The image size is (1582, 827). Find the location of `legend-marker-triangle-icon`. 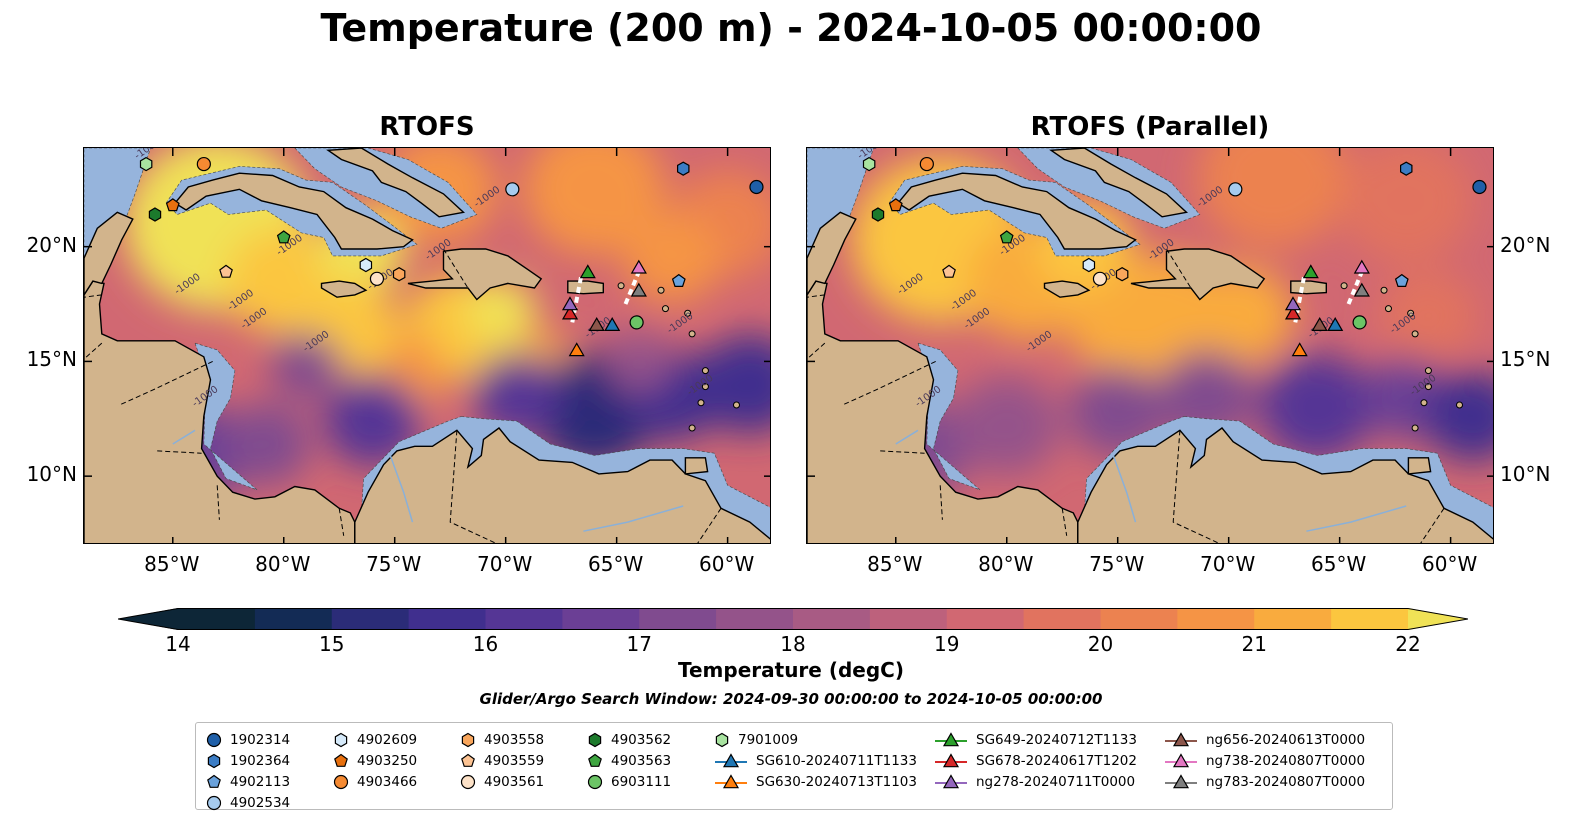

legend-marker-triangle-icon is located at coordinates (1181, 759).